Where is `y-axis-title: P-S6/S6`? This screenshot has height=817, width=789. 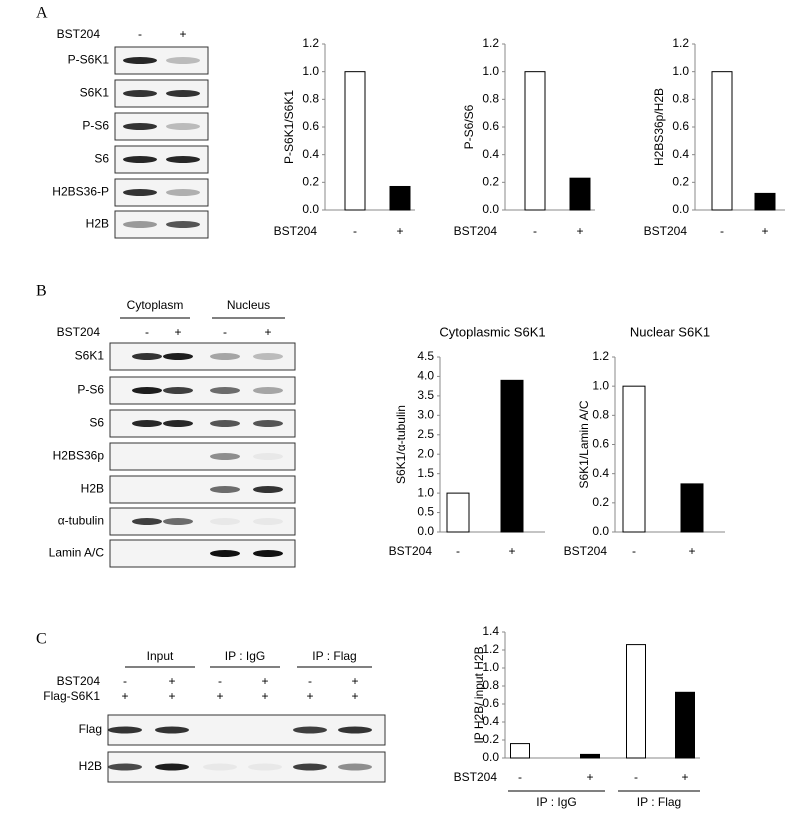 y-axis-title: P-S6/S6 is located at coordinates (469, 126).